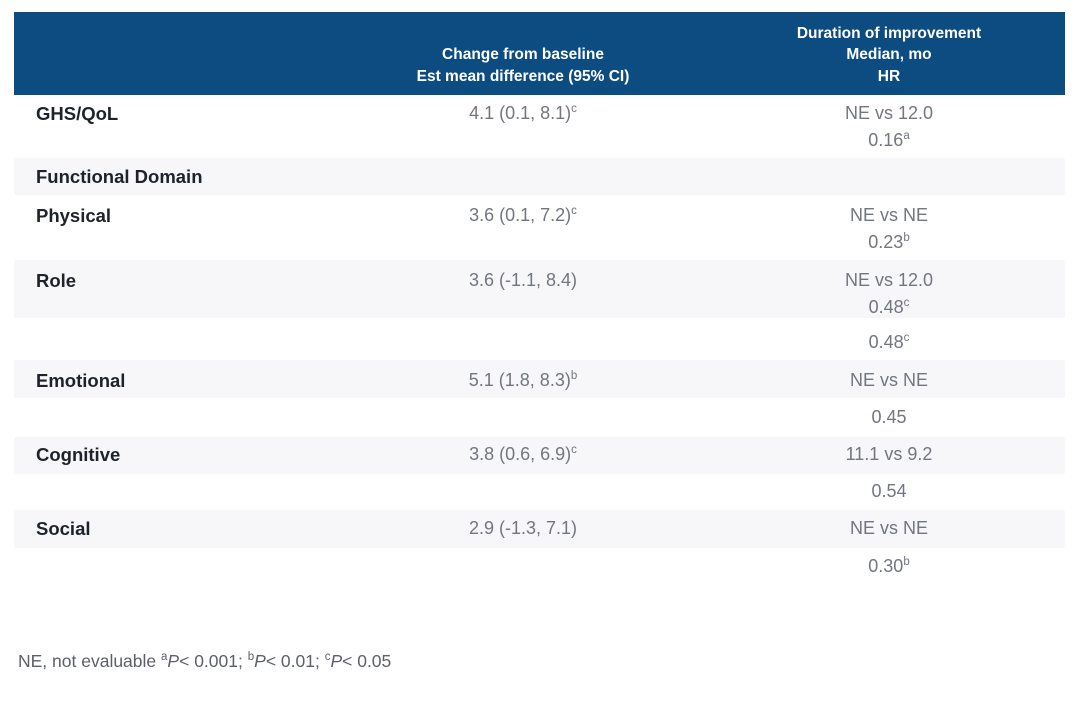 The height and width of the screenshot is (707, 1080). What do you see at coordinates (74, 215) in the screenshot?
I see `row-label: Physical` at bounding box center [74, 215].